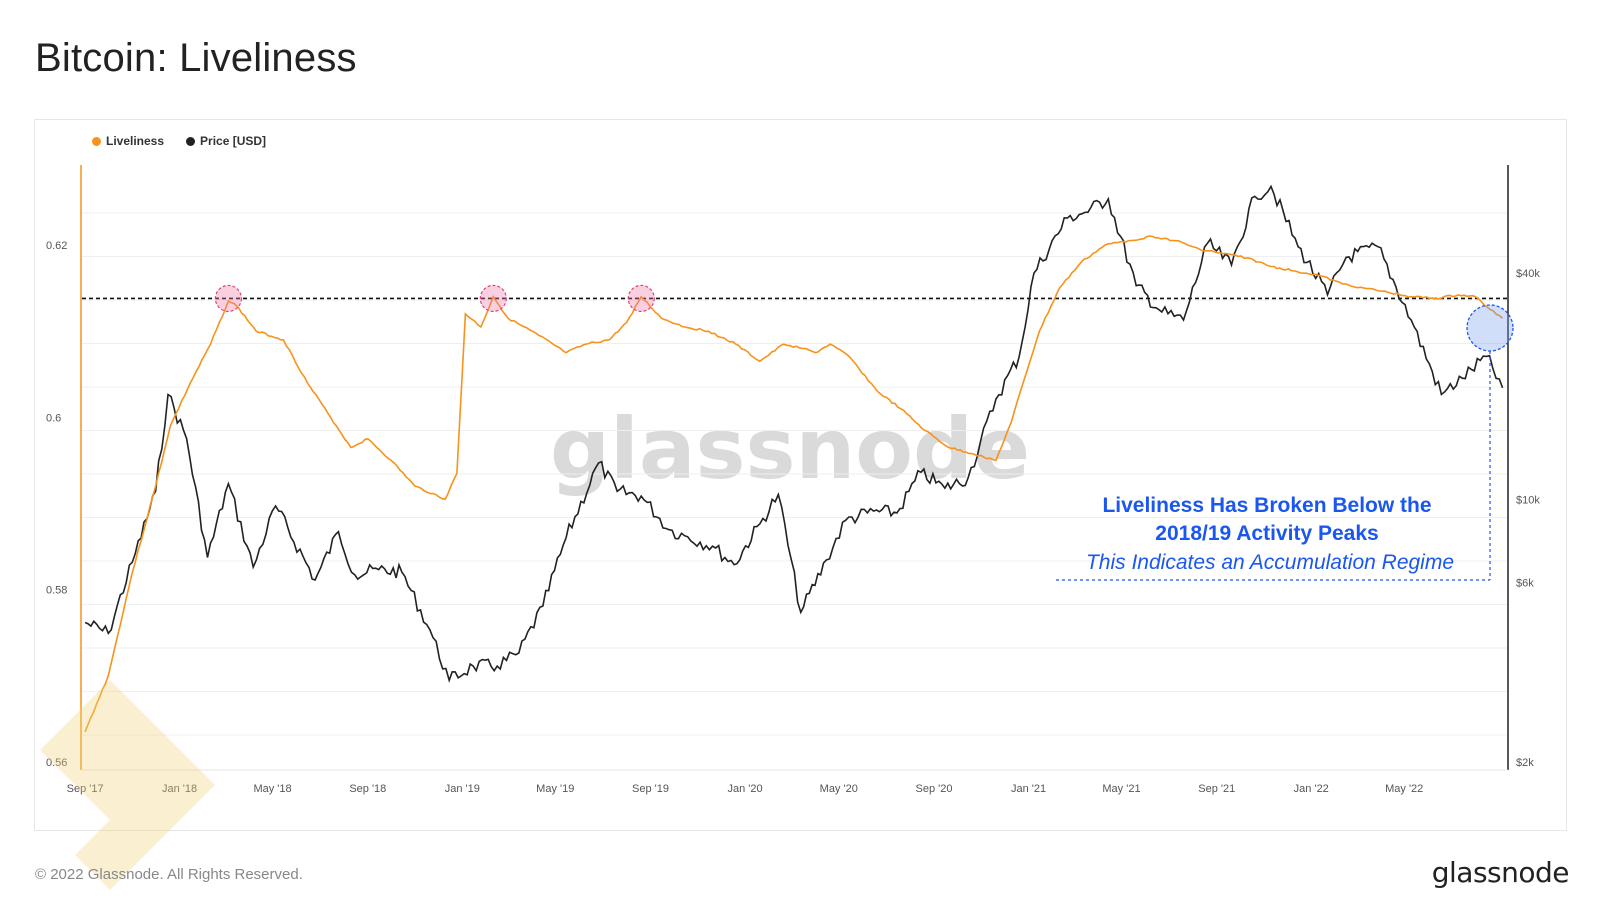  I want to click on legend-item-price: Price [USD], so click(226, 141).